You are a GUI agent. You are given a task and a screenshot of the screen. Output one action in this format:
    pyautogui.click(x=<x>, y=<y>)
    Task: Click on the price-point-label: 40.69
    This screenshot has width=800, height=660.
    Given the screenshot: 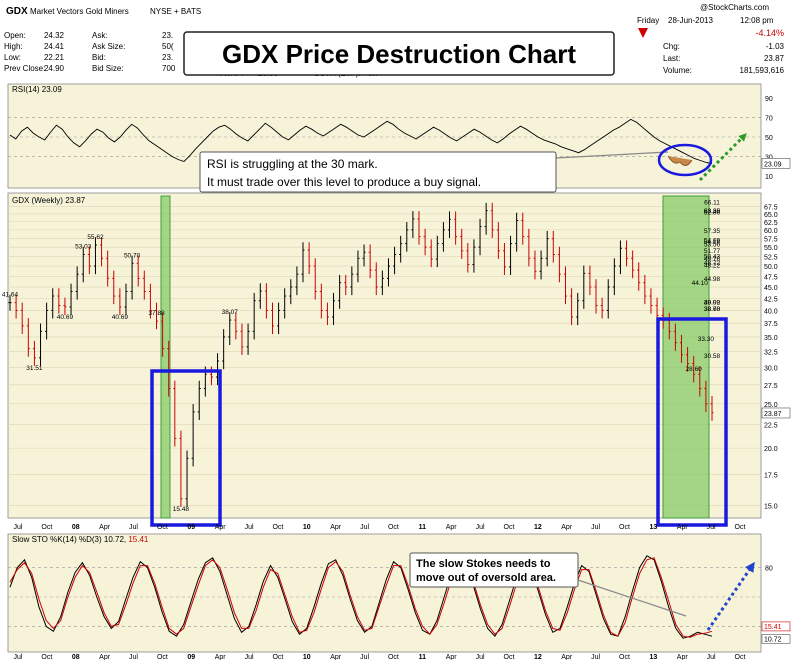 What is the action you would take?
    pyautogui.click(x=65, y=317)
    